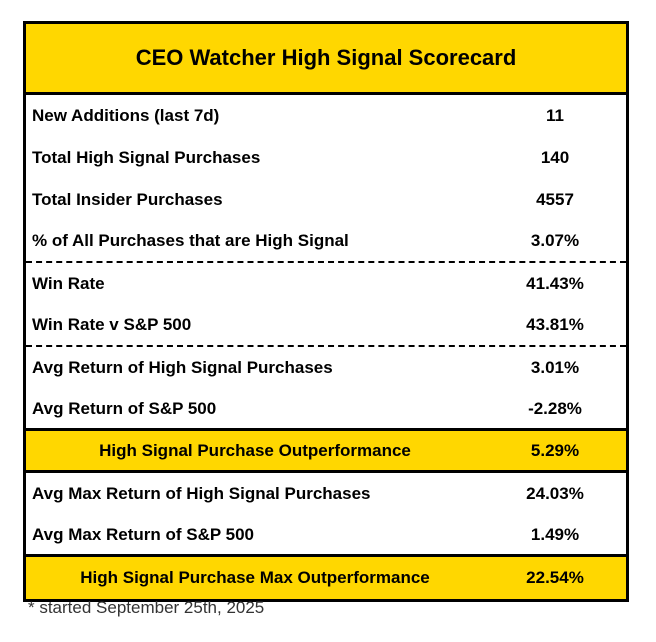 This screenshot has height=642, width=656. What do you see at coordinates (326, 536) in the screenshot?
I see `table-row: Avg Max Return of S&P 500 1.49%` at bounding box center [326, 536].